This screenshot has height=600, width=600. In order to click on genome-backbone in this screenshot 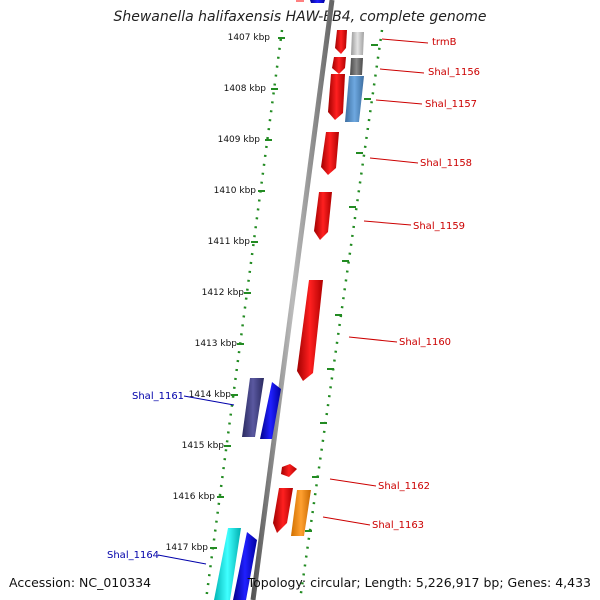, I will do `click(292, 300)`.